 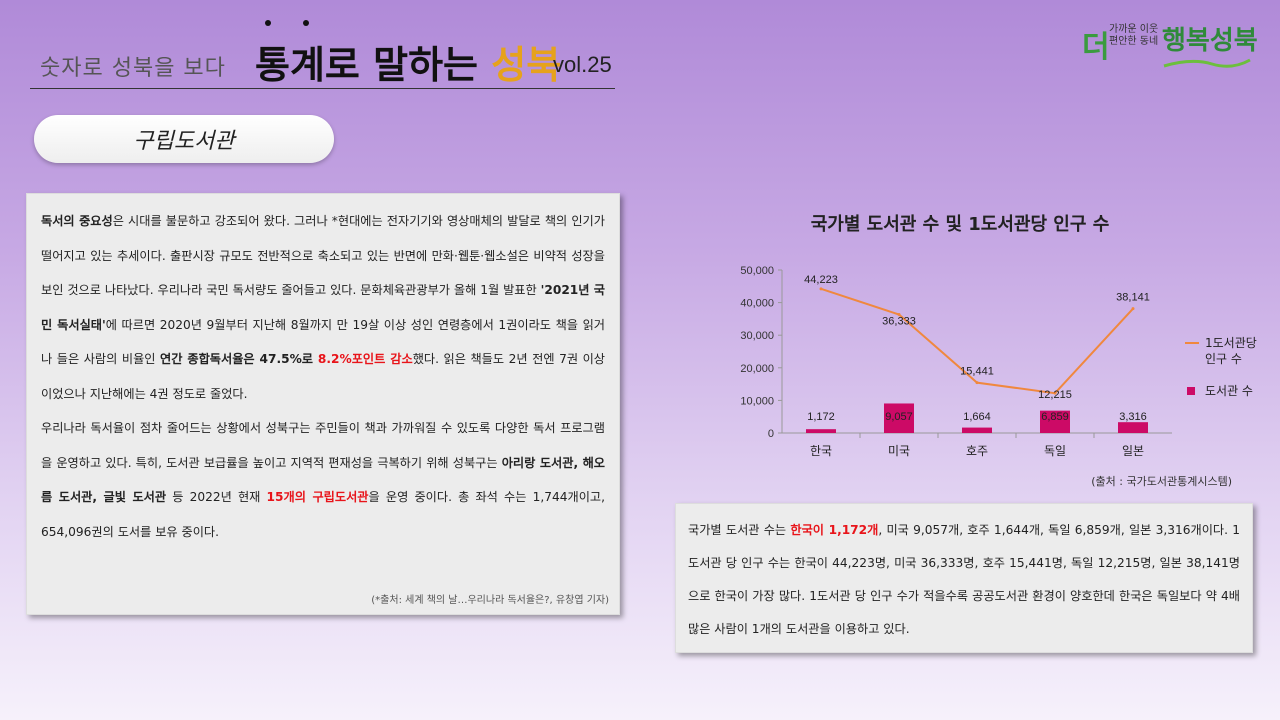 I want to click on logo-tagline-2: 편안한 동네, so click(x=1134, y=41).